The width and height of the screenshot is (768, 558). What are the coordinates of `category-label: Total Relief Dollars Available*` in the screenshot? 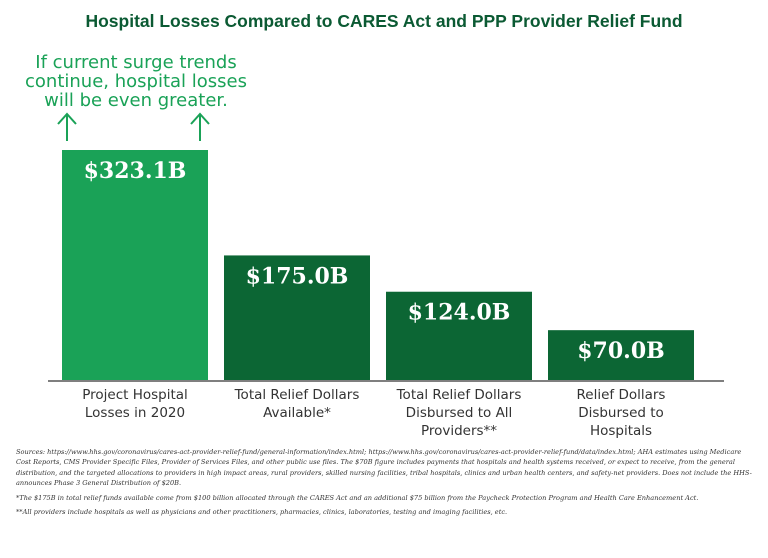 It's located at (297, 404).